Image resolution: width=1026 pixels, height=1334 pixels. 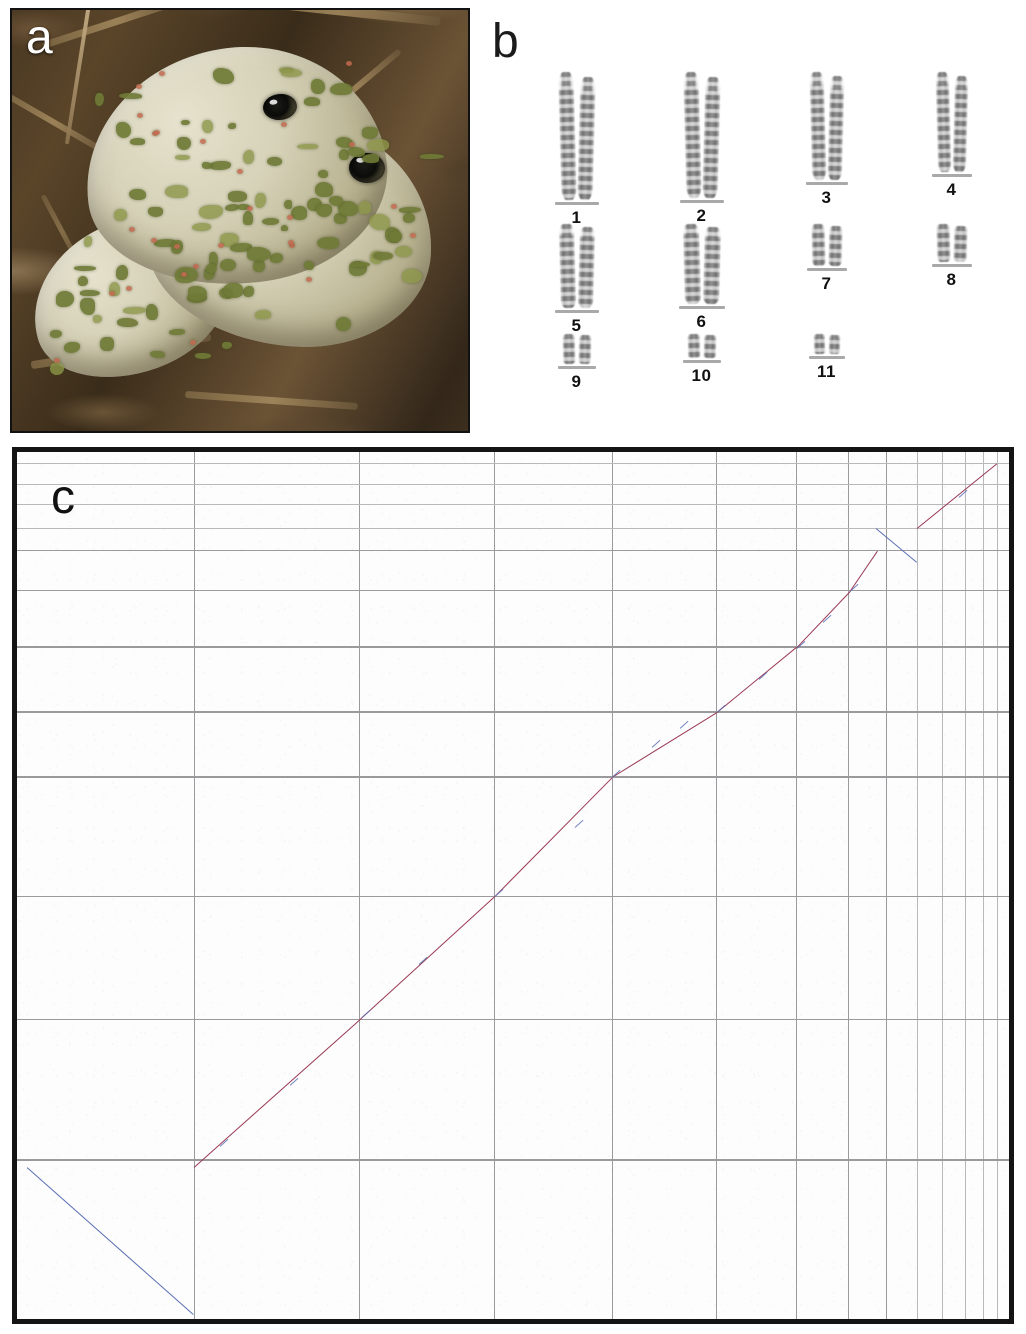 What do you see at coordinates (701, 375) in the screenshot?
I see `chromosome-number-label: 10` at bounding box center [701, 375].